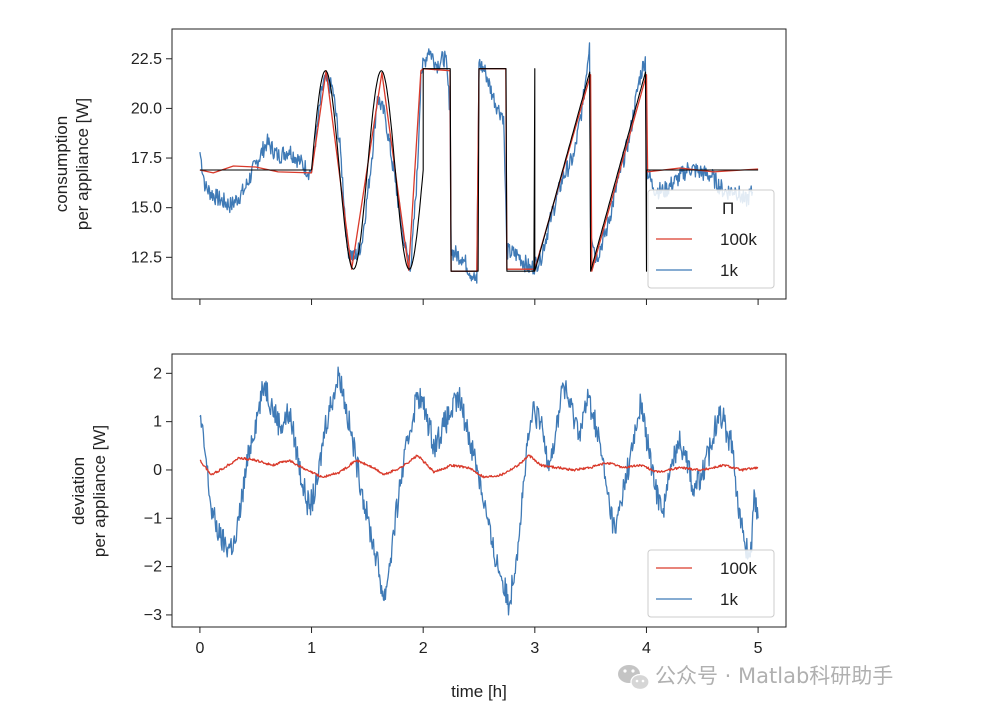 Image resolution: width=983 pixels, height=712 pixels. Describe the element at coordinates (153, 518) in the screenshot. I see `bottom-ytick-label: −1` at that location.